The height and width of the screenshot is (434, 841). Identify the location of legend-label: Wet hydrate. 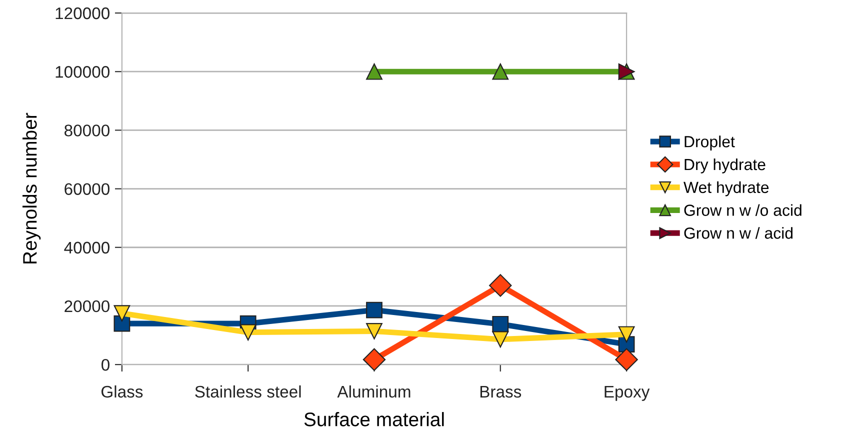
(726, 188).